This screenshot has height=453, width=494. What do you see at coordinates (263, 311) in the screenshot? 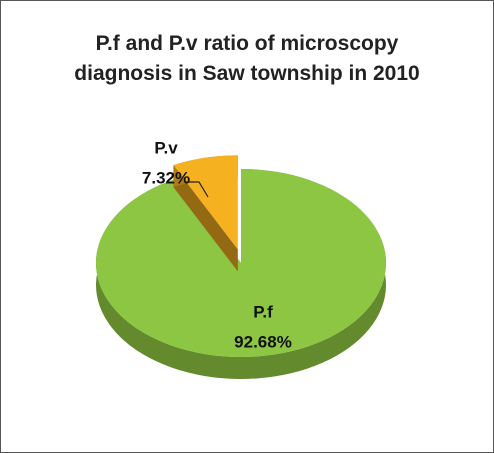
I see `slice-category-label: P.f` at bounding box center [263, 311].